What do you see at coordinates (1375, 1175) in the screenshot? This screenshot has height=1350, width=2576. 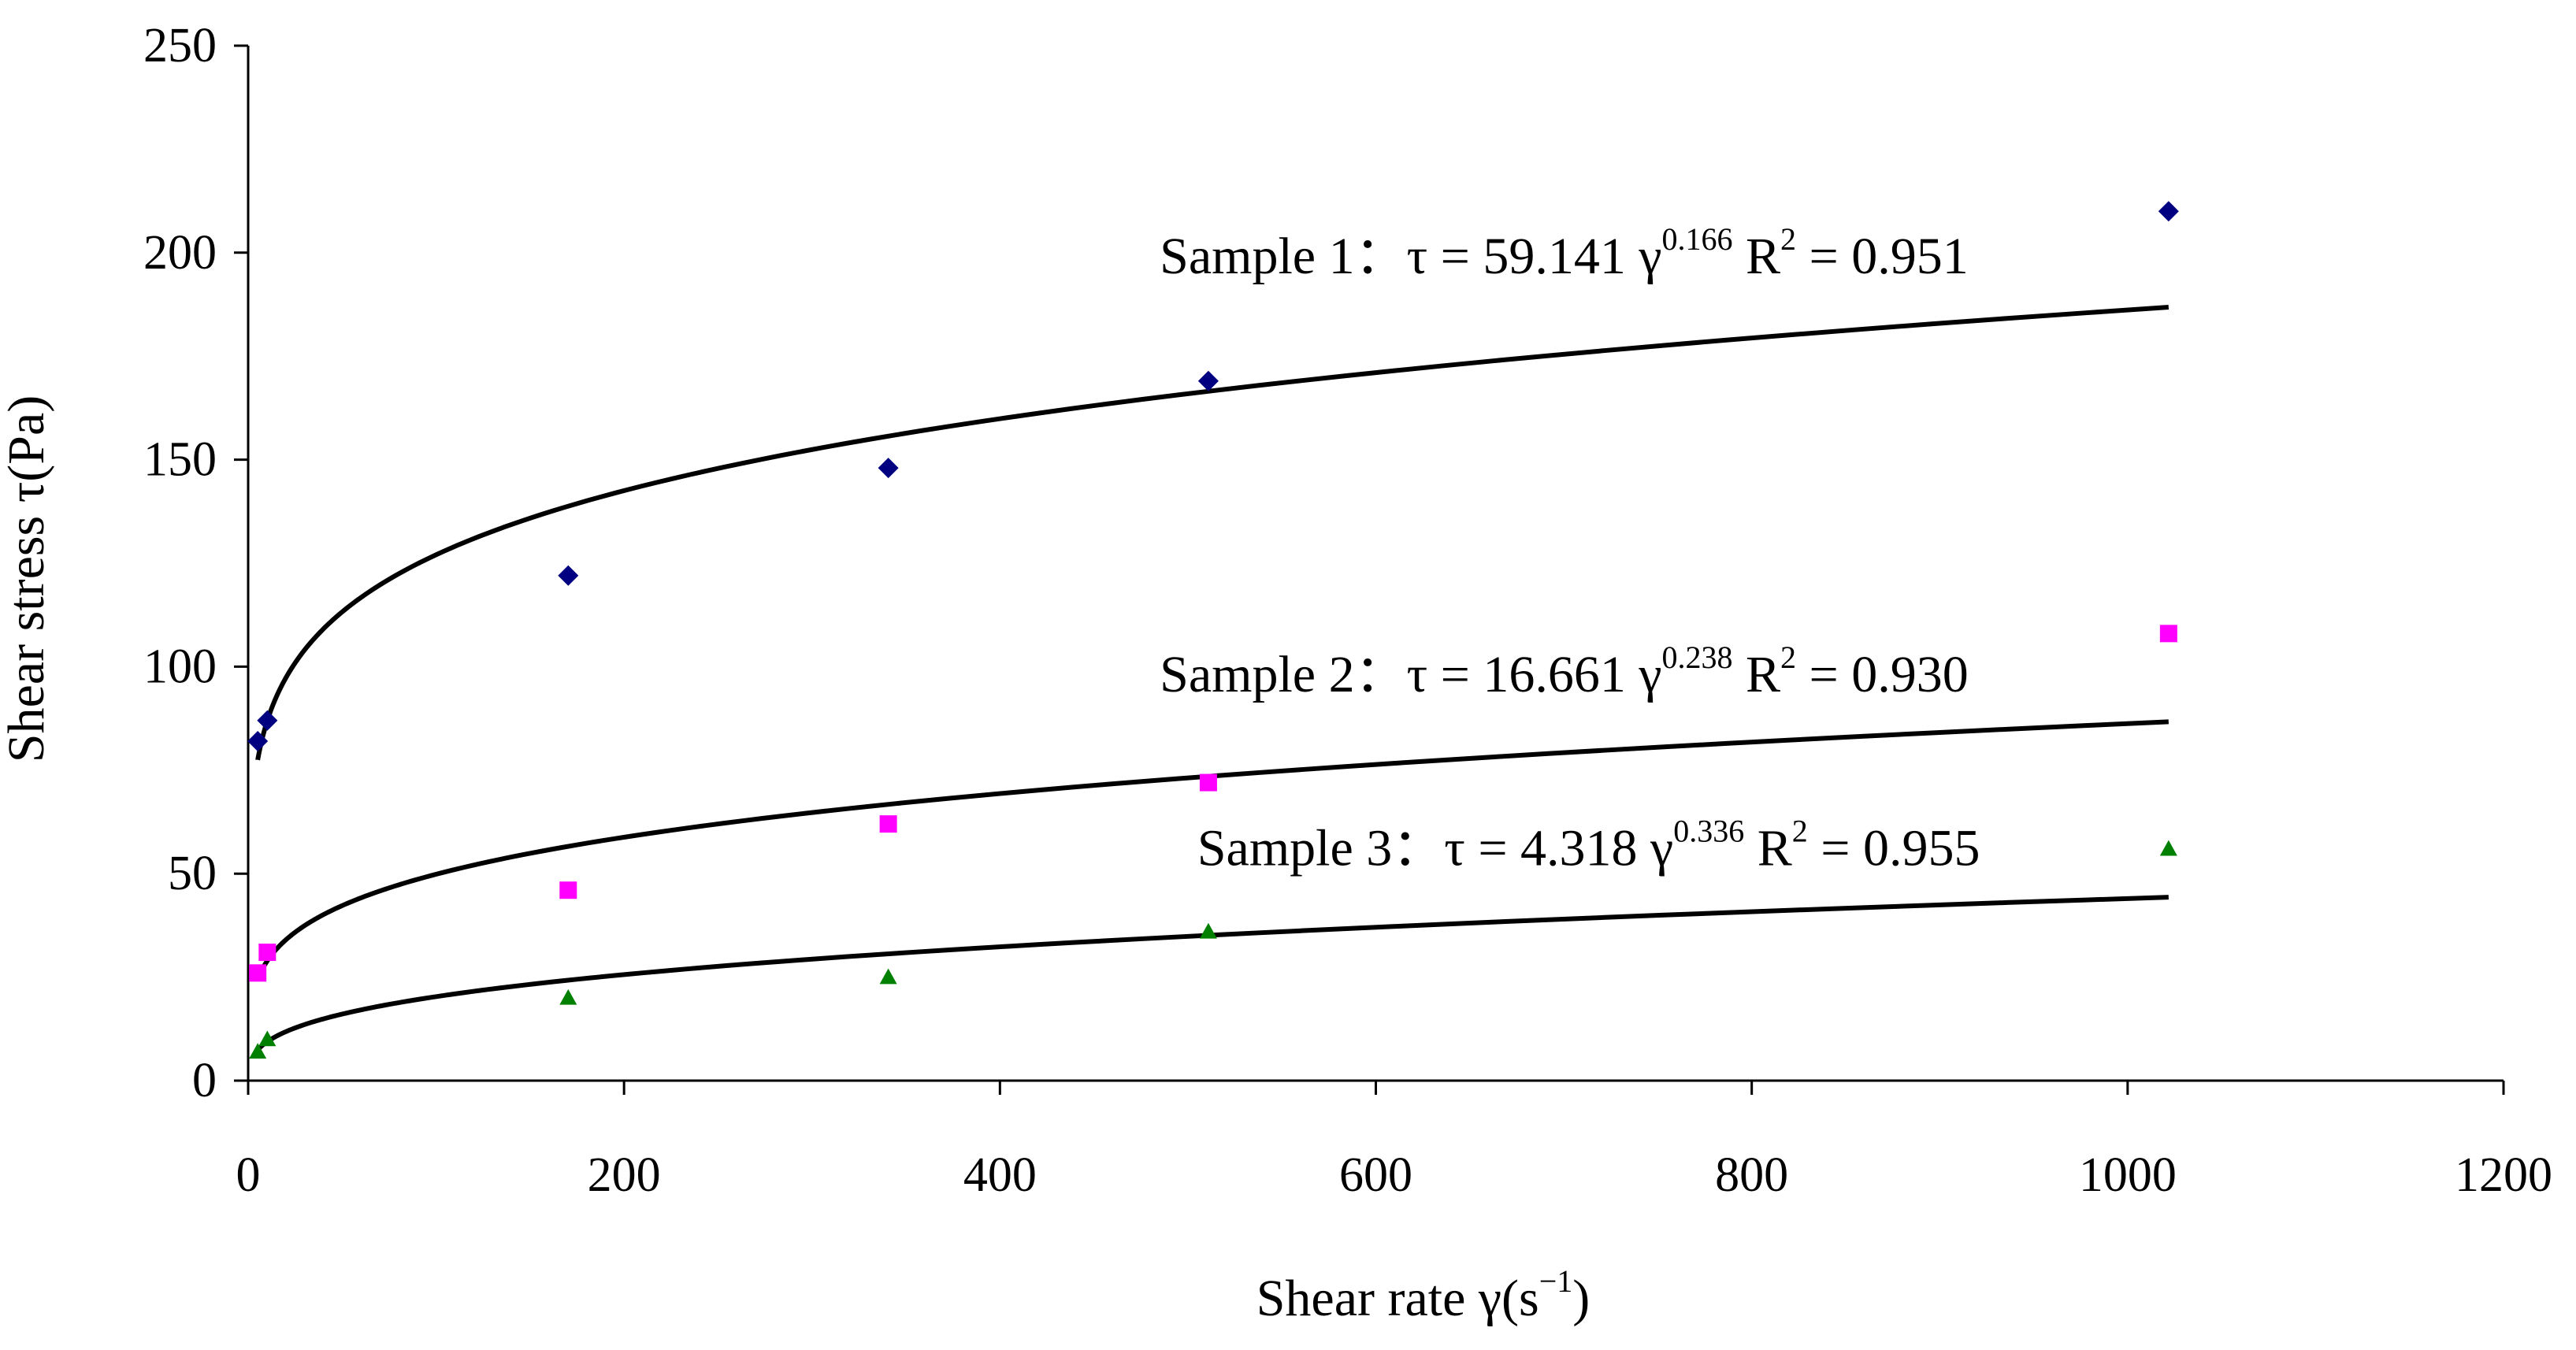 I see `x-tick-label: 600` at bounding box center [1375, 1175].